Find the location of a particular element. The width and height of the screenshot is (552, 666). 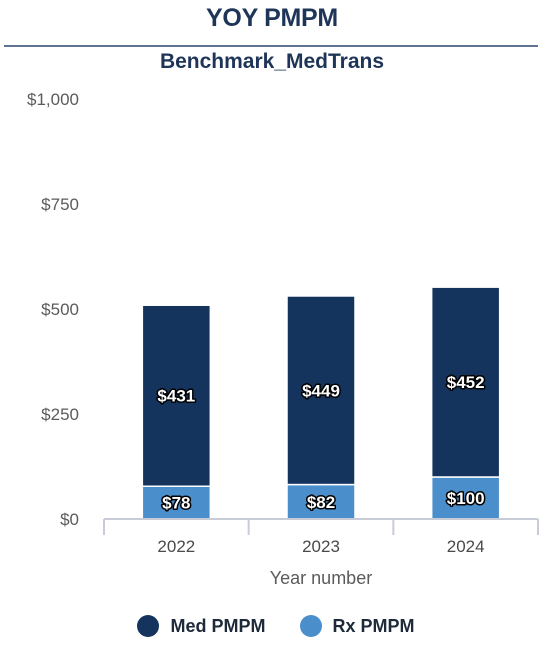

legend-item-med: Med PMPM is located at coordinates (201, 626).